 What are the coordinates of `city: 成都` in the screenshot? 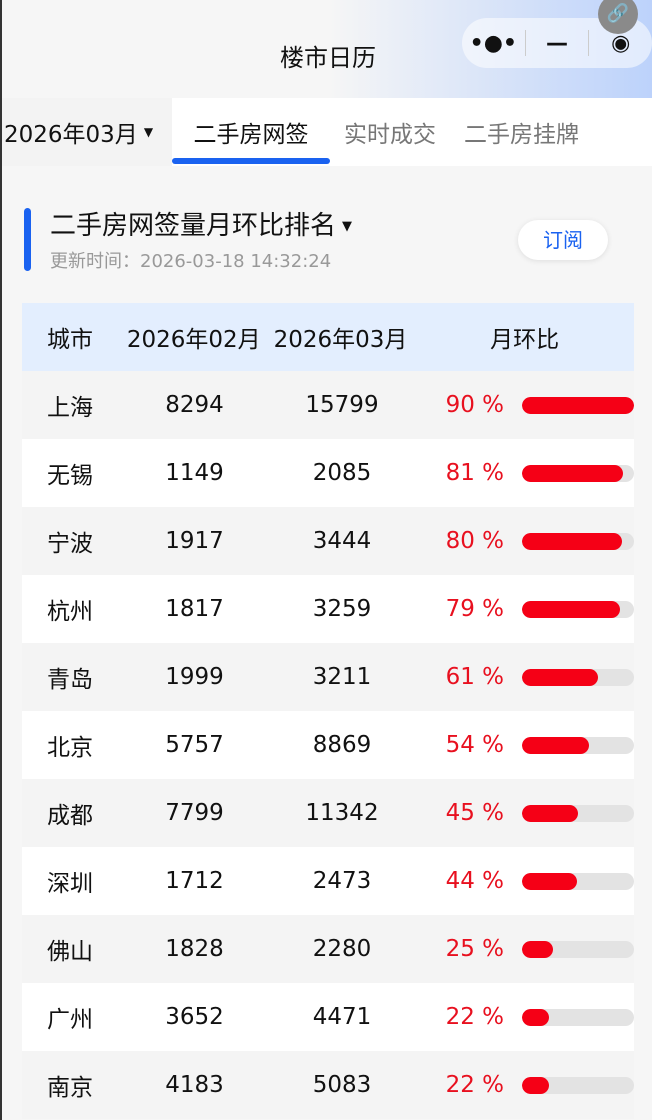 It's located at (70, 816).